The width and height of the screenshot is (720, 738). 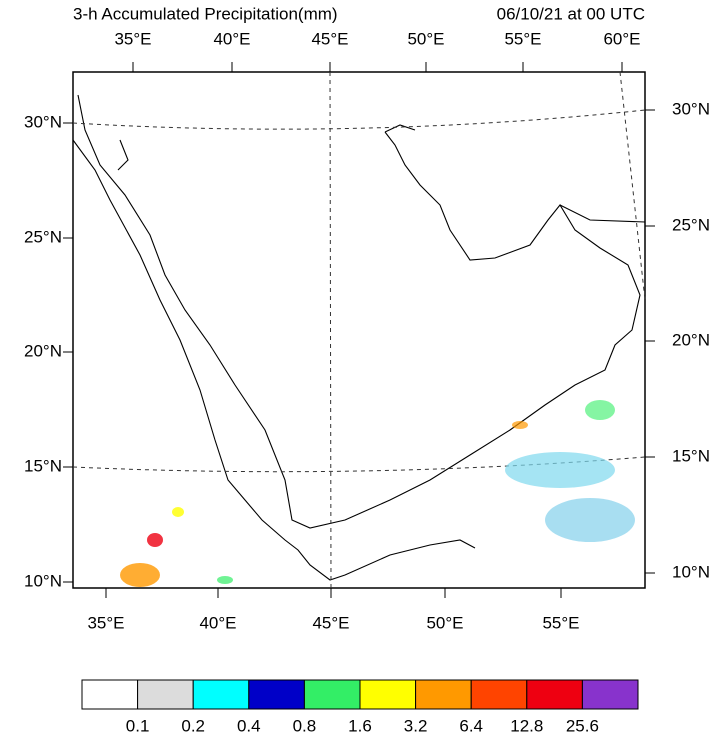 What do you see at coordinates (471, 724) in the screenshot?
I see `colorbar-label: 6.4` at bounding box center [471, 724].